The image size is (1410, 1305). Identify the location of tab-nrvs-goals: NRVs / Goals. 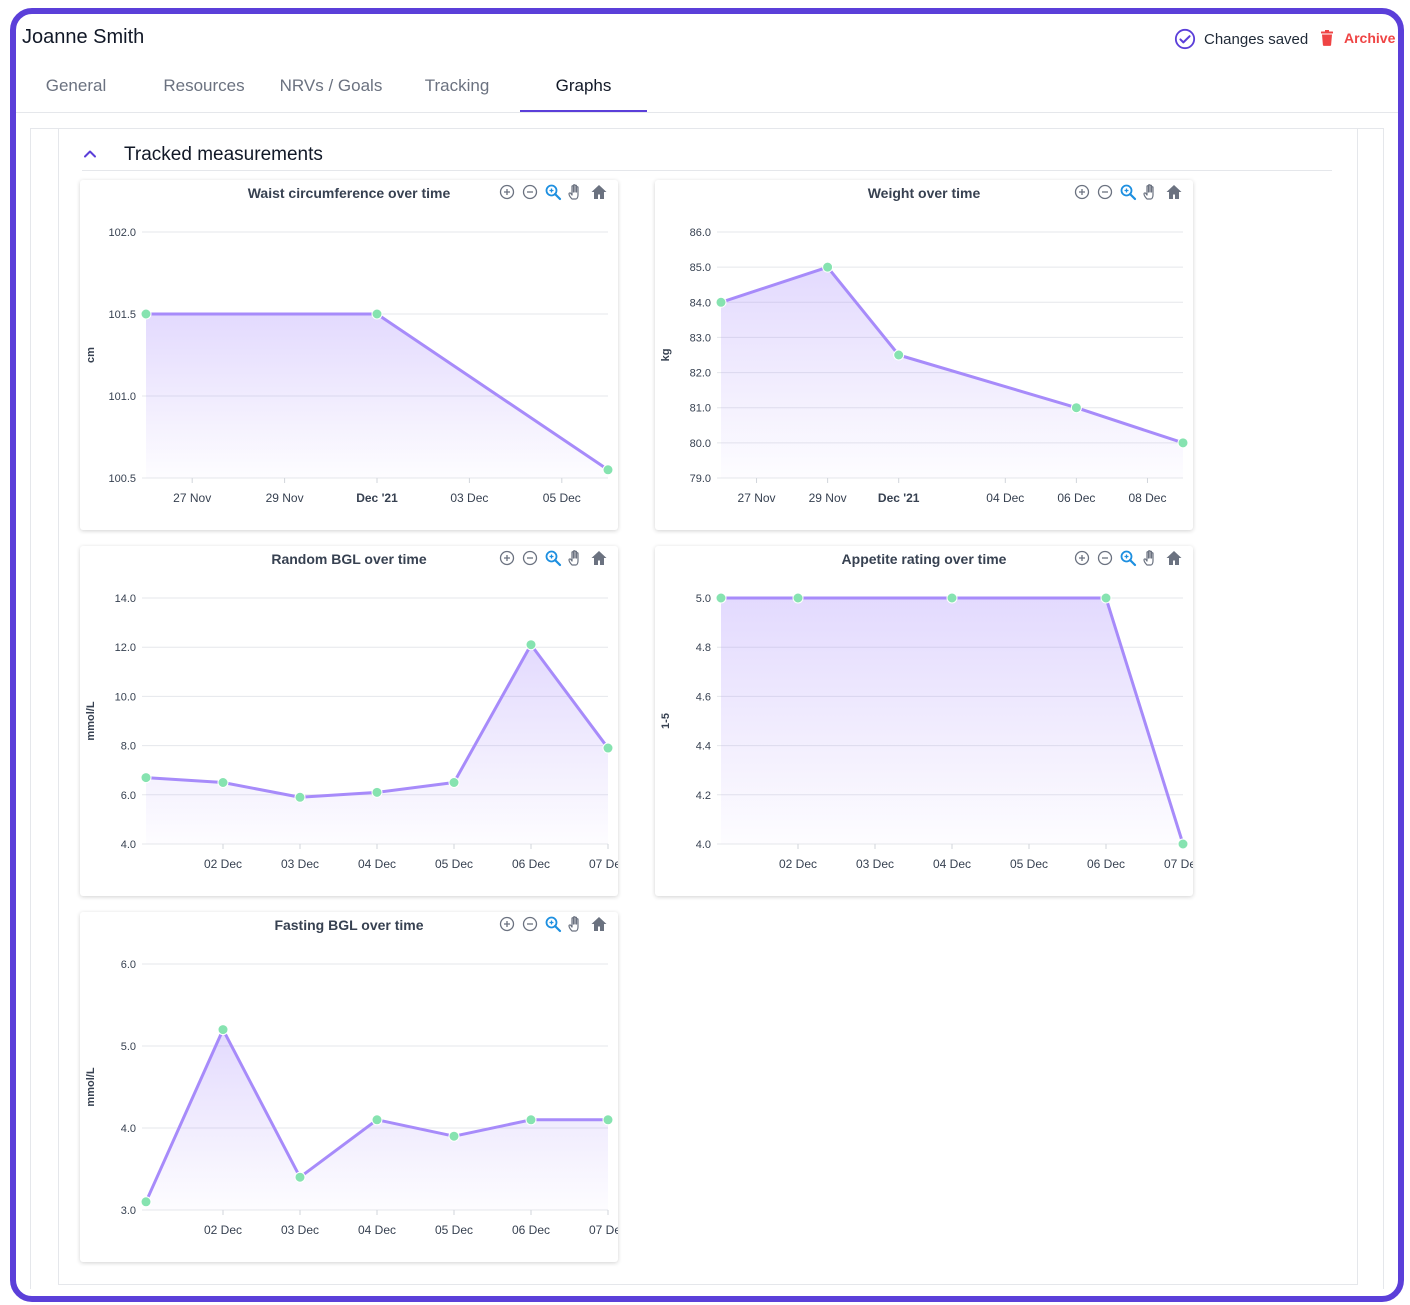
(331, 85).